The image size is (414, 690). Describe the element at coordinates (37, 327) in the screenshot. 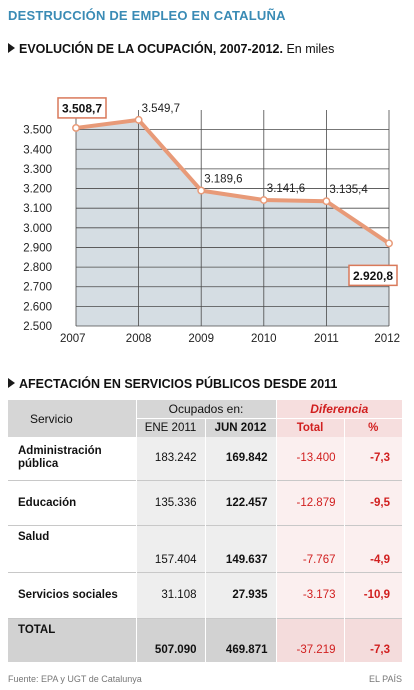

I see `y-tick-label: 2.500` at that location.